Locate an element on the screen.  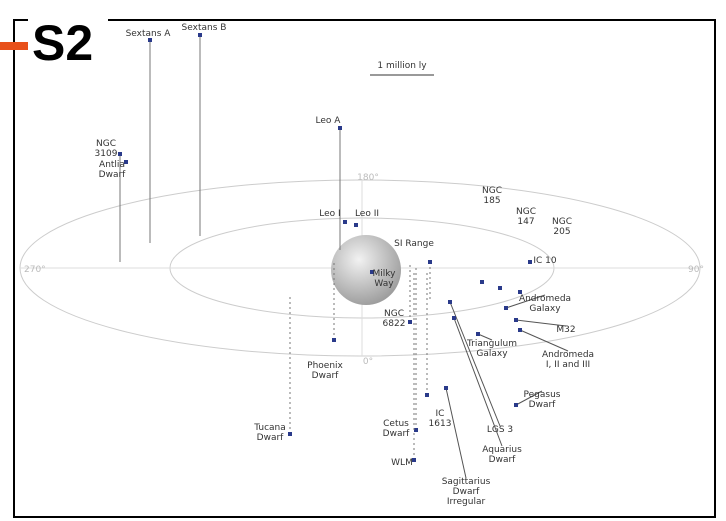
label-line: 1613 is located at coordinates (440, 424).